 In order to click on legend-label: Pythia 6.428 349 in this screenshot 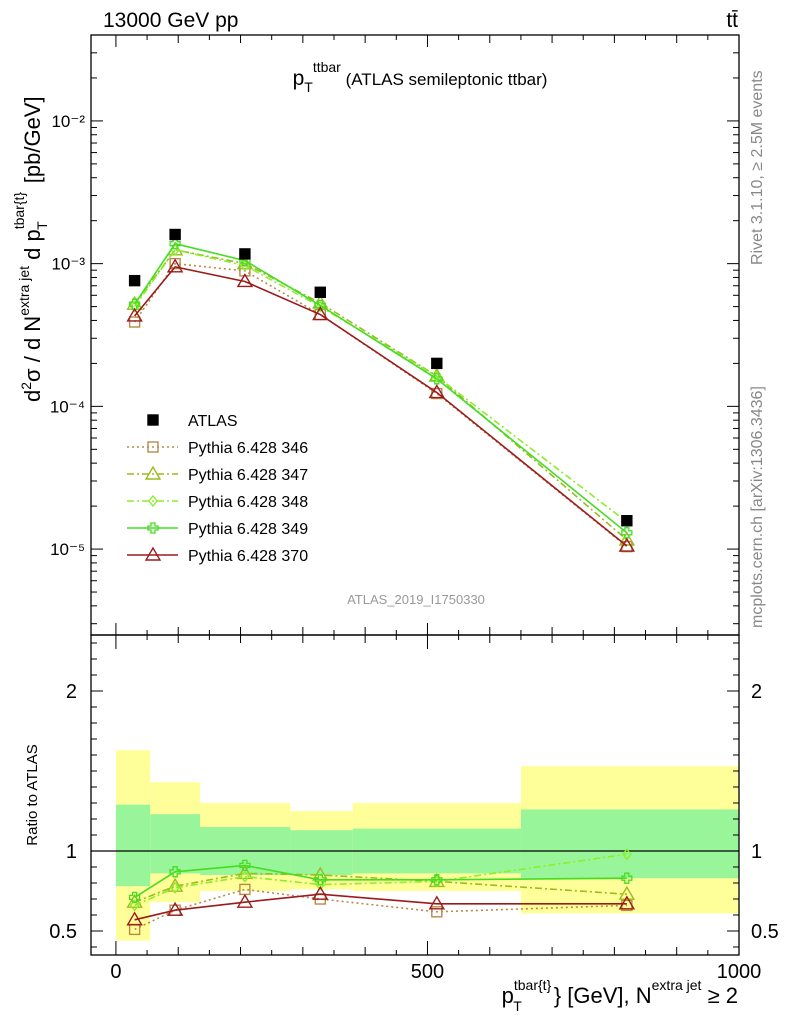, I will do `click(248, 529)`.